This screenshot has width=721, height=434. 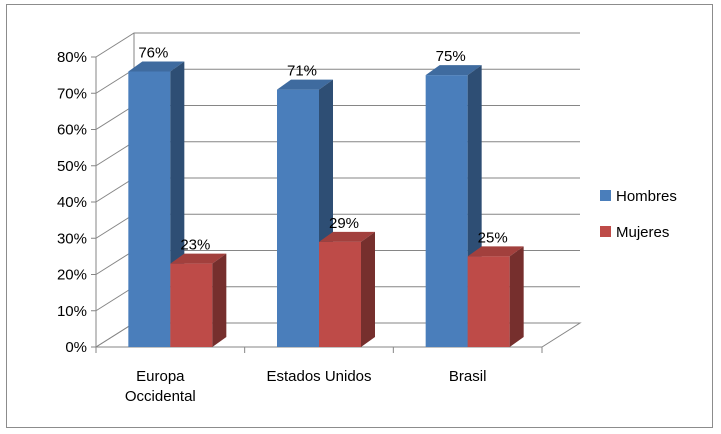 I want to click on y-tick-label: 80%, so click(x=72, y=57).